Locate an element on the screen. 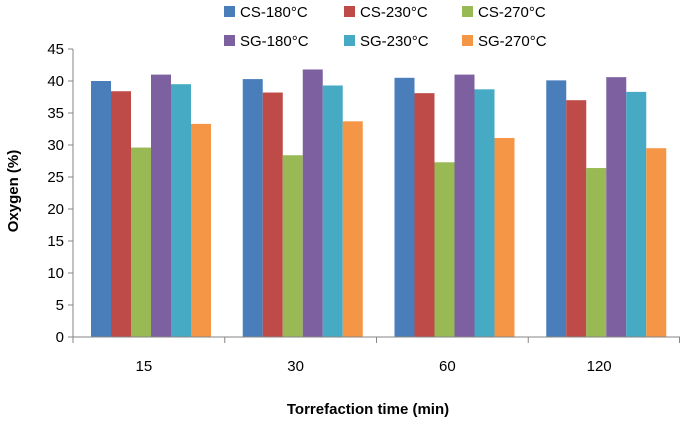 This screenshot has width=680, height=423. x-tick-label: 15 is located at coordinates (144, 366).